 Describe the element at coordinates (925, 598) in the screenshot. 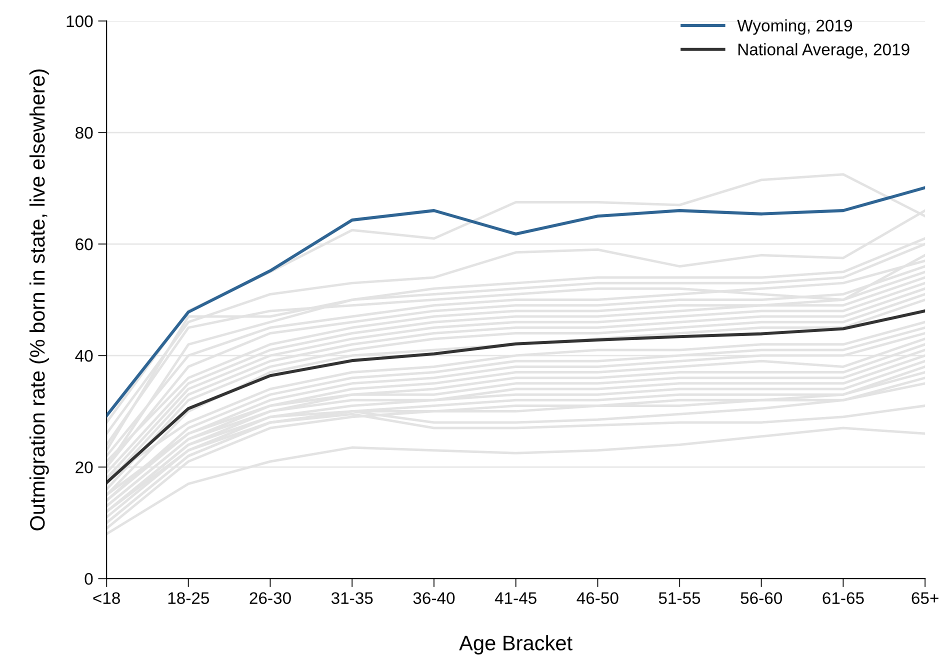

I see `x-tick-label: 65+` at that location.